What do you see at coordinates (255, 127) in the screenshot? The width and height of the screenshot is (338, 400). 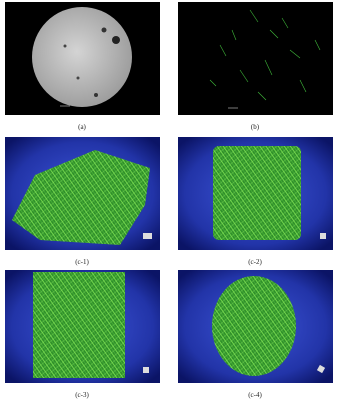 I see `caption: (b)` at bounding box center [255, 127].